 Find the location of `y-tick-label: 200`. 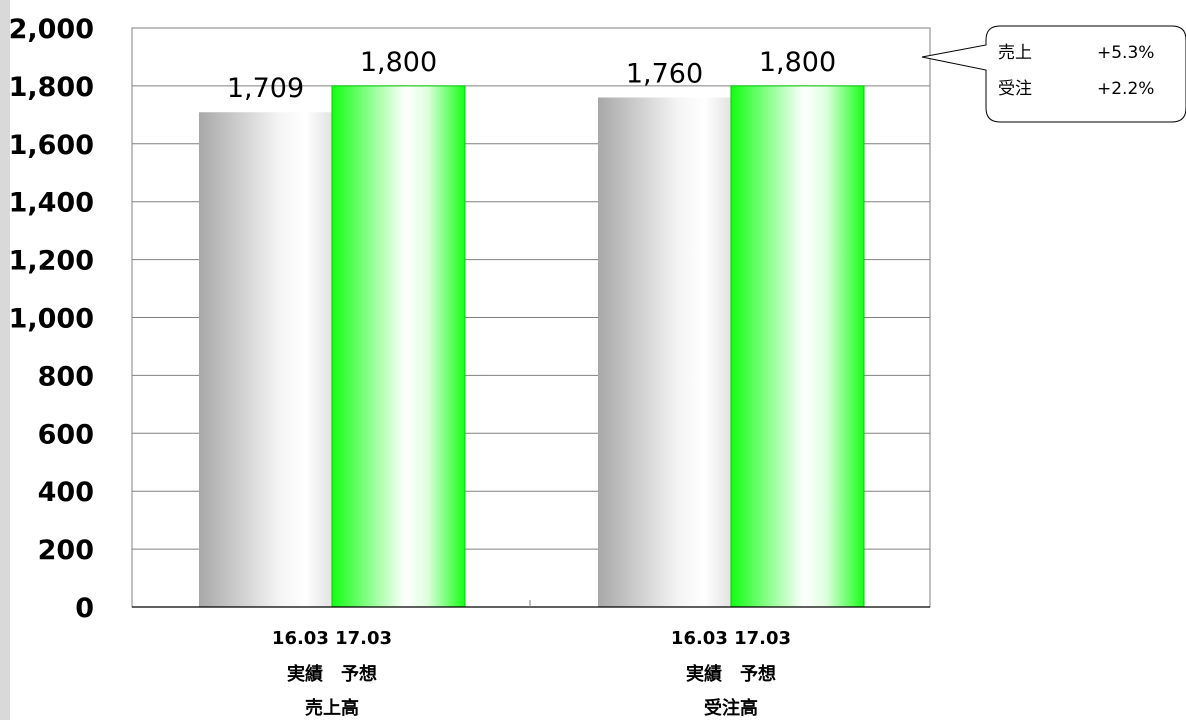

y-tick-label: 200 is located at coordinates (66, 550).